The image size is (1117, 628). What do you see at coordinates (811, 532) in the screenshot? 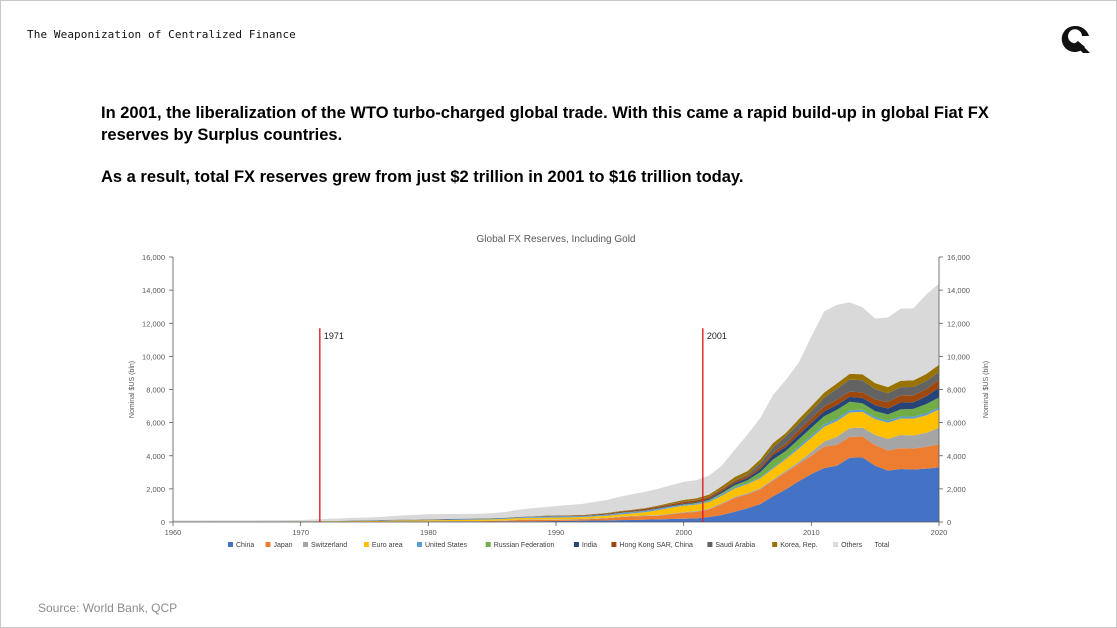
I see `x-tick-label: 2010` at bounding box center [811, 532].